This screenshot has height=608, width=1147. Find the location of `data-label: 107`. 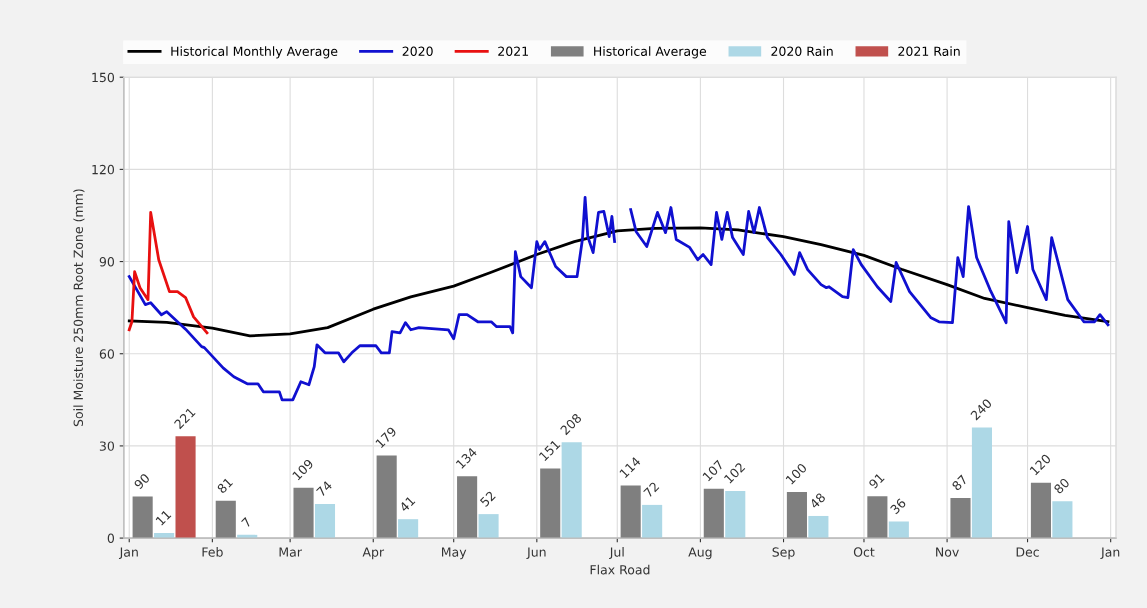

data-label: 107 is located at coordinates (713, 470).